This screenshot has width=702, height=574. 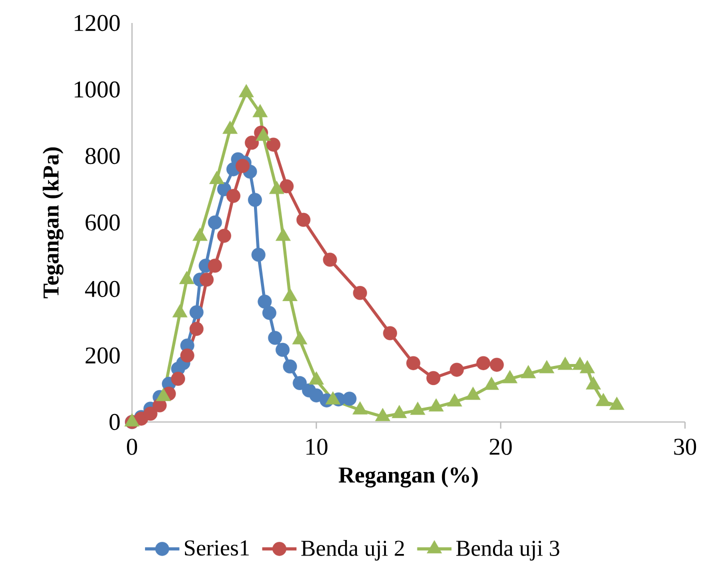 What do you see at coordinates (115, 422) in the screenshot?
I see `y-tick-label: 0` at bounding box center [115, 422].